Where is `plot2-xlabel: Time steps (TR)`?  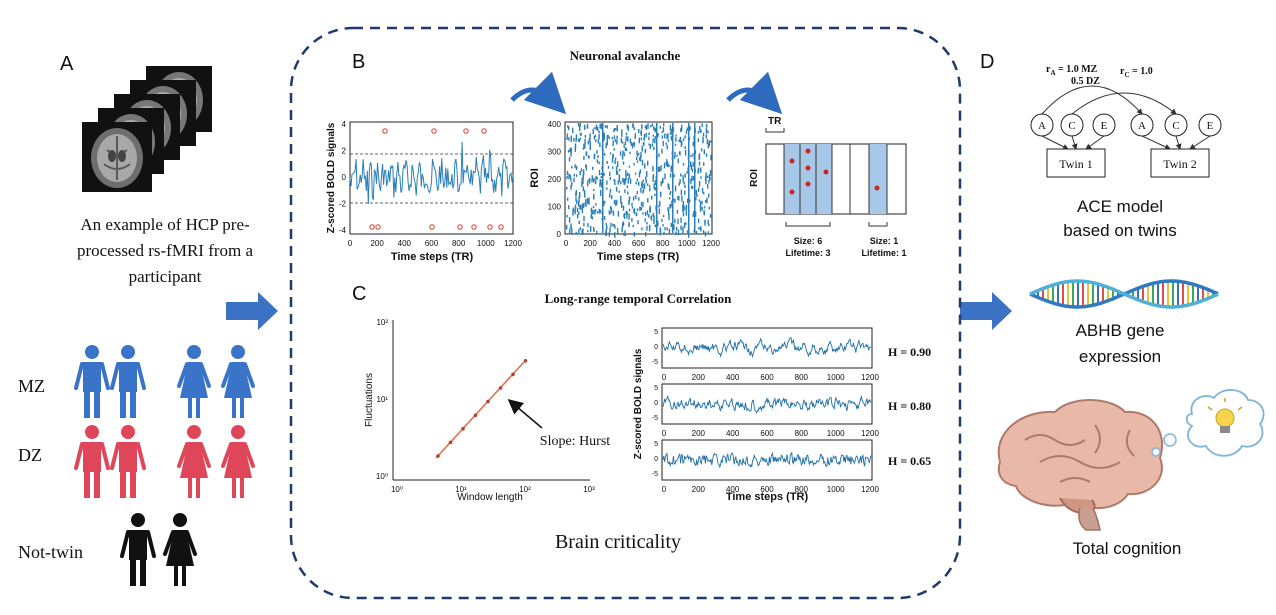
plot2-xlabel: Time steps (TR) is located at coordinates (638, 257).